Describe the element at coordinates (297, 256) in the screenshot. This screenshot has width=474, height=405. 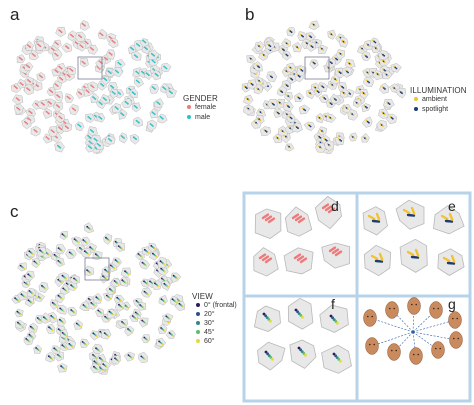
I see `panel-d-point` at that location.